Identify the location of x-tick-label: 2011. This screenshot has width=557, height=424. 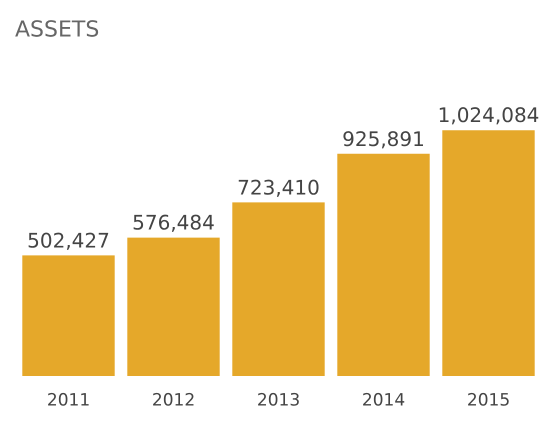
(68, 400).